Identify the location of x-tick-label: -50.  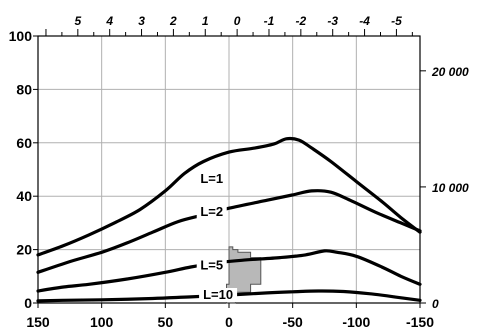
(293, 322).